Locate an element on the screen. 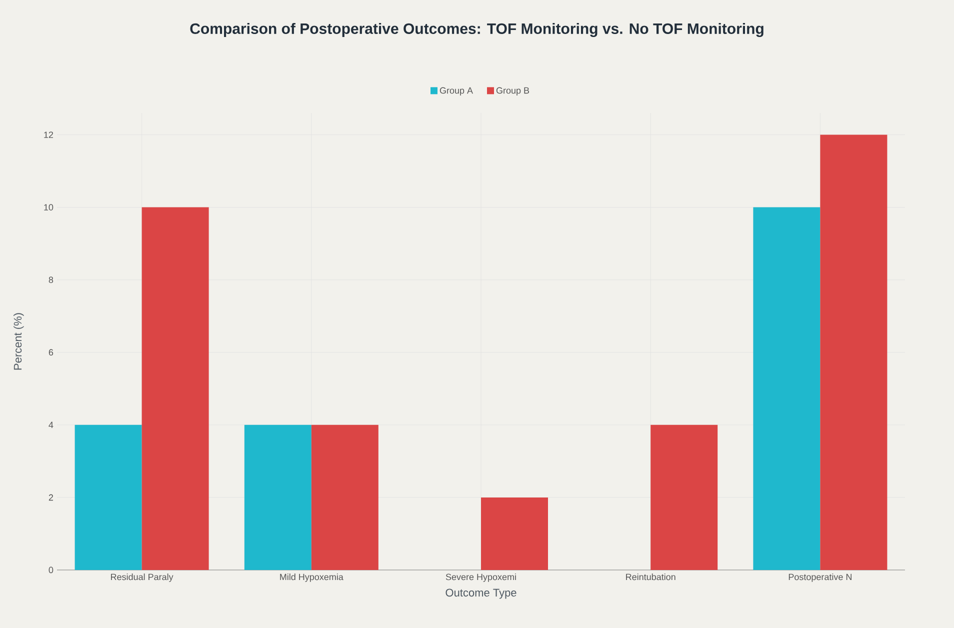  y-tick-label: 0 is located at coordinates (51, 570).